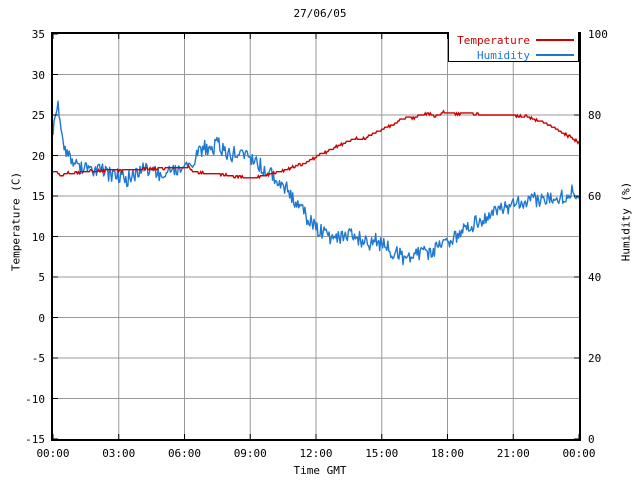 Image resolution: width=640 pixels, height=480 pixels. What do you see at coordinates (119, 453) in the screenshot?
I see `x-tick-1: 03:00` at bounding box center [119, 453].